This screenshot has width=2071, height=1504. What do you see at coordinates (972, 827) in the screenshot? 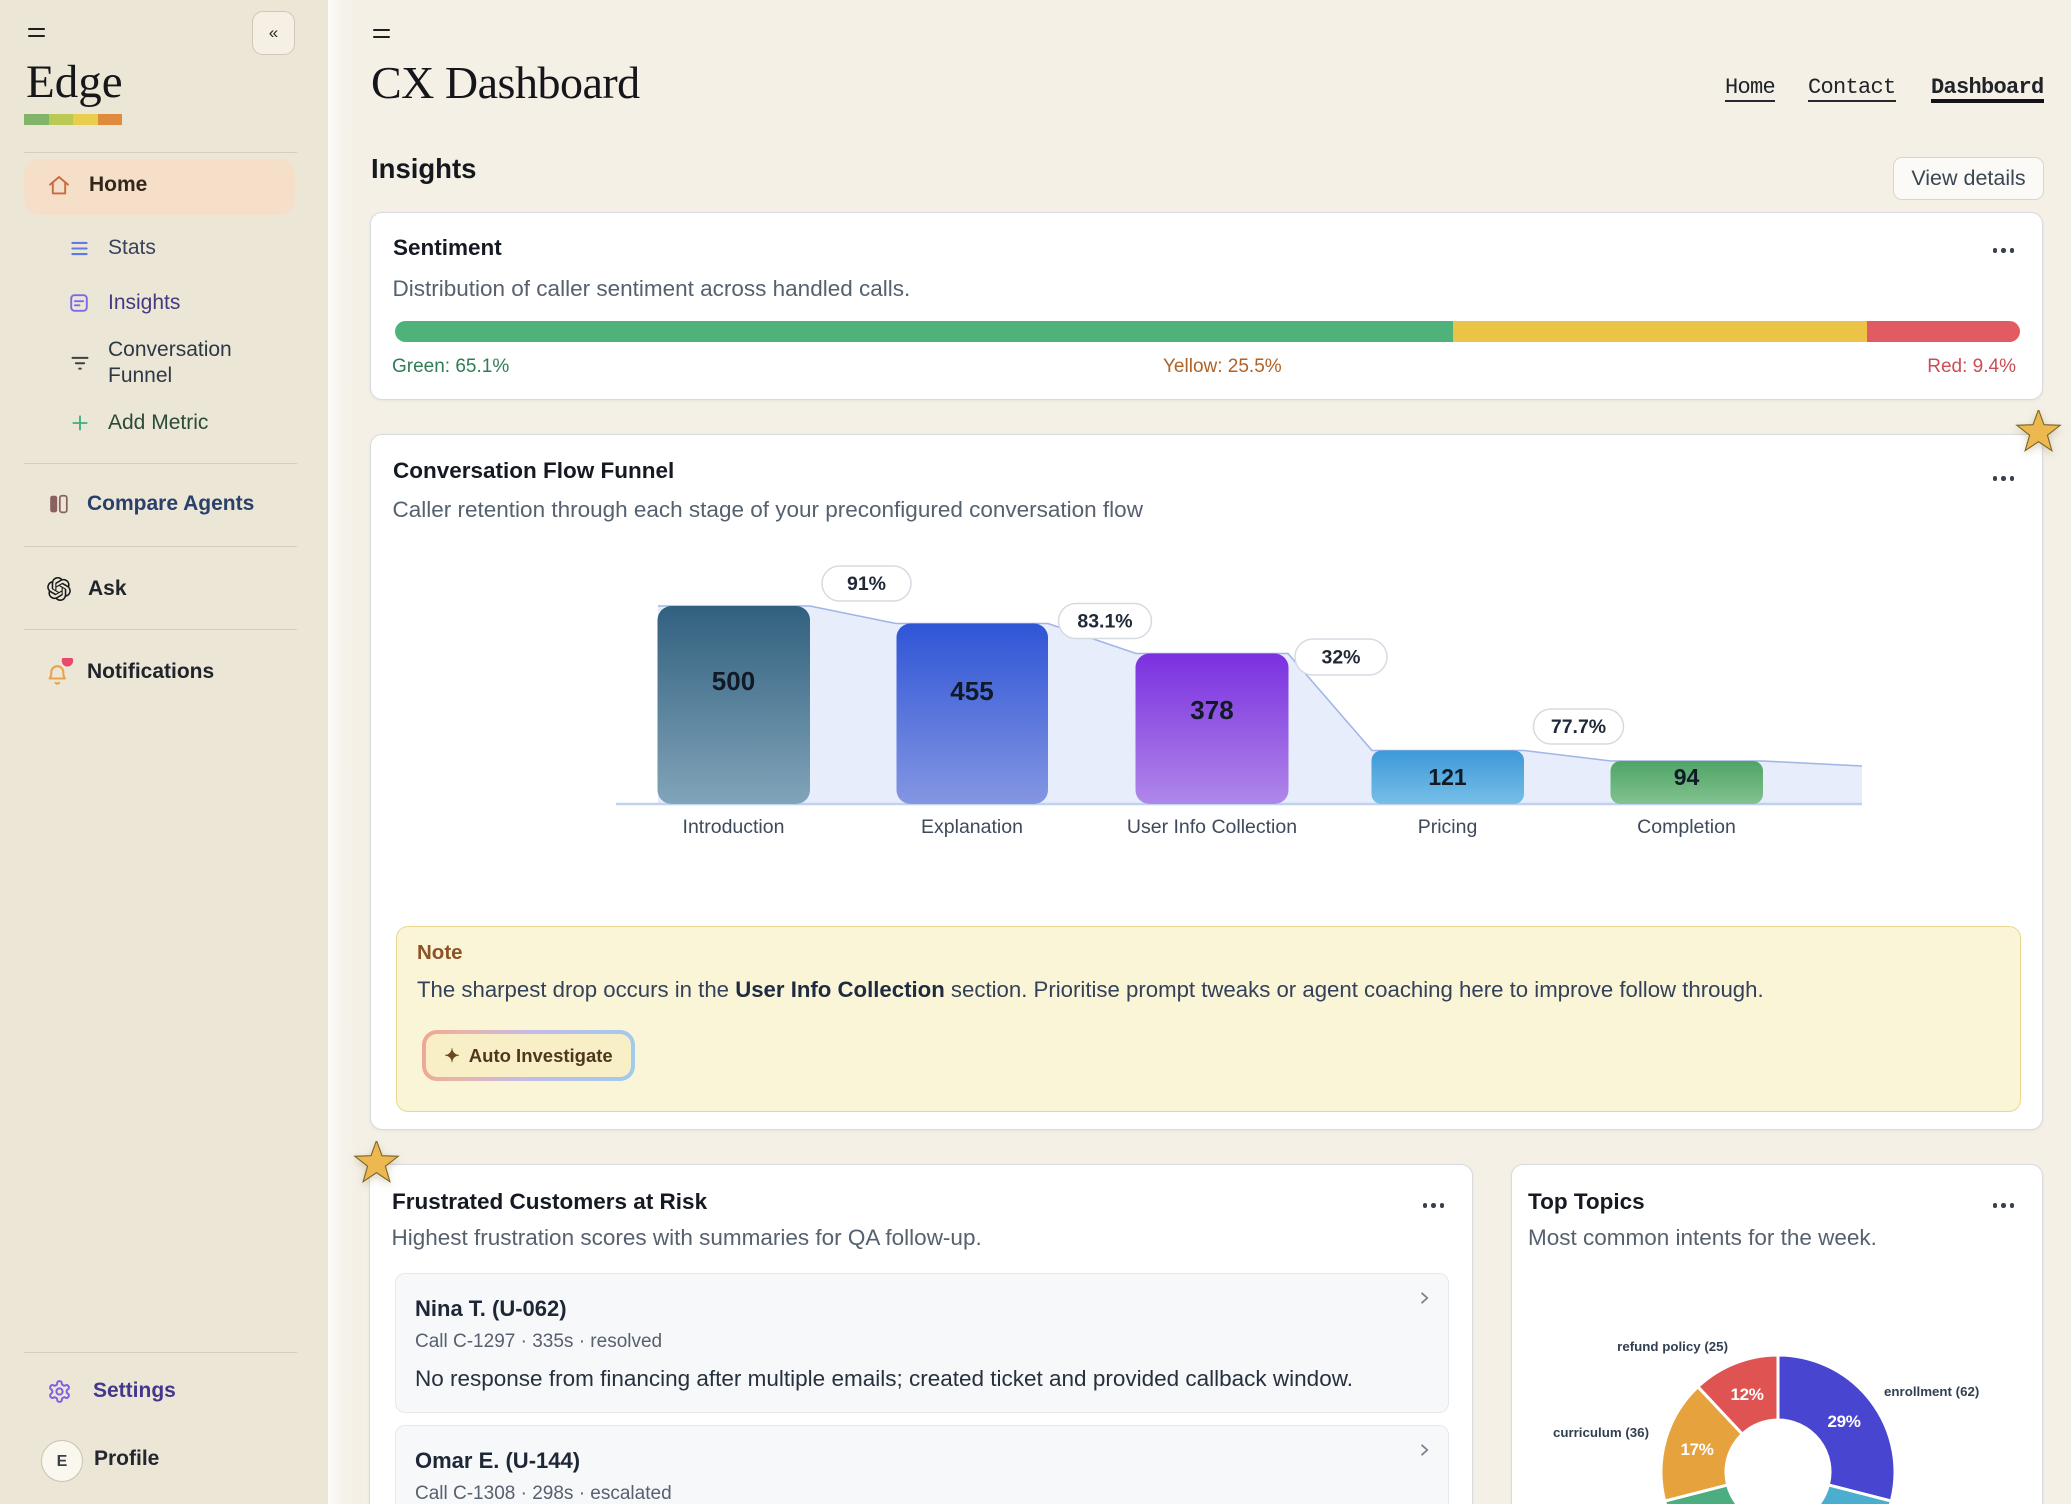
I see `svg-text: Explanation` at bounding box center [972, 827].